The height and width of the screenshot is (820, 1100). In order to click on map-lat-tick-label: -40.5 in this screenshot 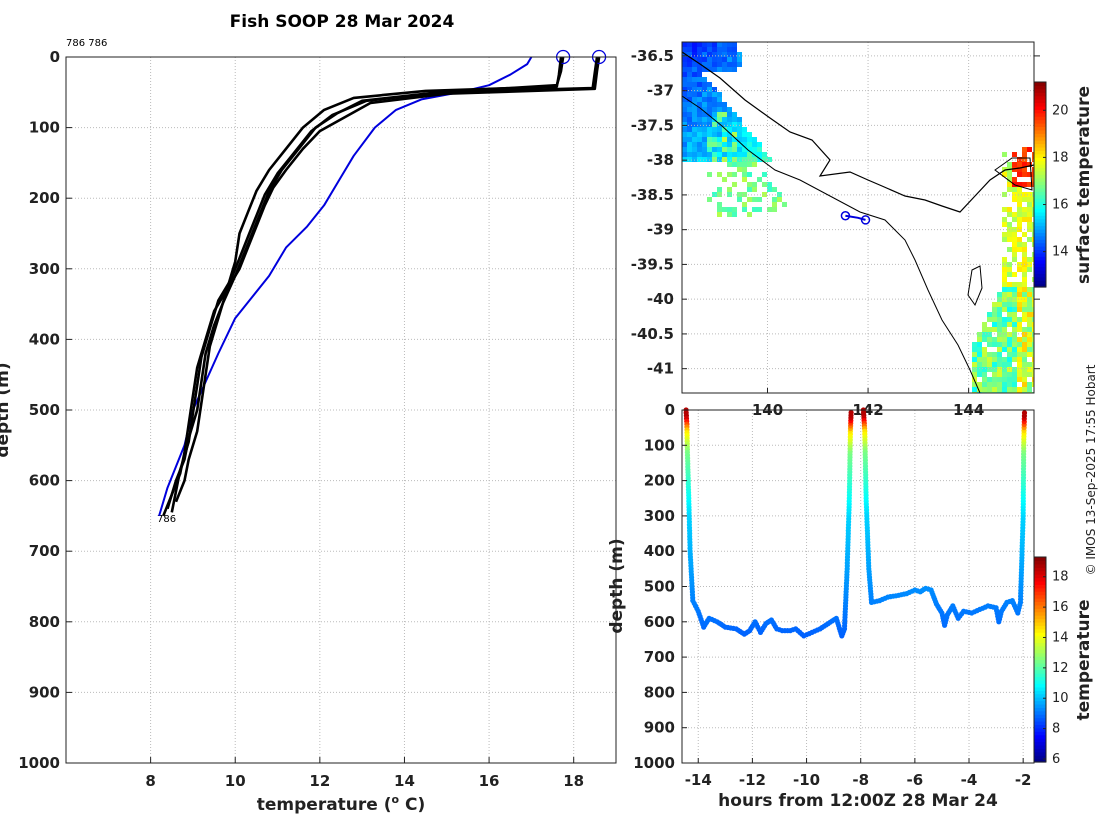, I will do `click(652, 334)`.